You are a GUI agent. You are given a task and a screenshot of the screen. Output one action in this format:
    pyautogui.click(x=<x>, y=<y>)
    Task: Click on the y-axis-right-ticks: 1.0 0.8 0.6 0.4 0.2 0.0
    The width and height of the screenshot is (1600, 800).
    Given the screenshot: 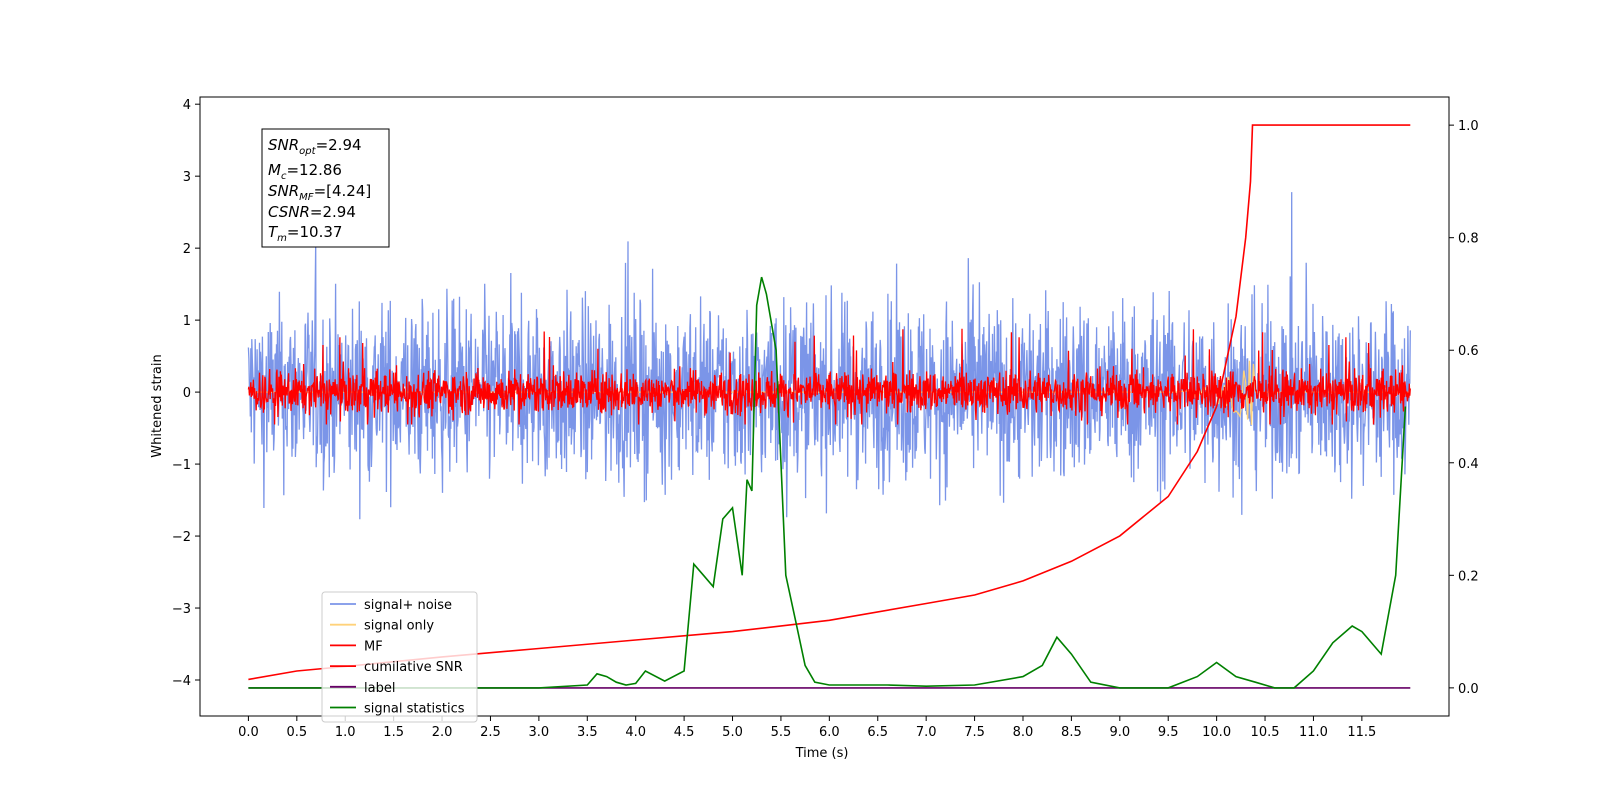 What is the action you would take?
    pyautogui.click(x=1464, y=408)
    